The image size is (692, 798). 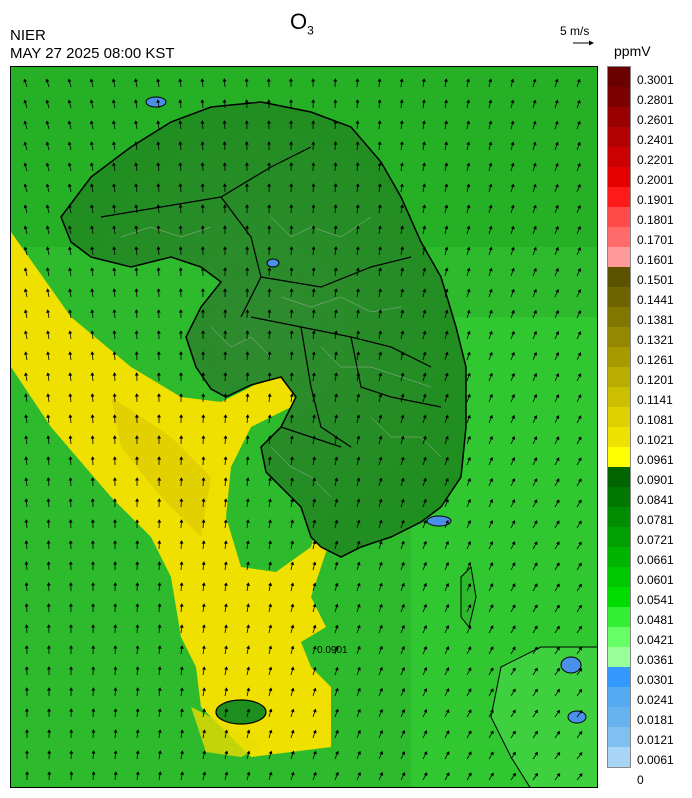 I want to click on title-main: O, so click(x=299, y=21).